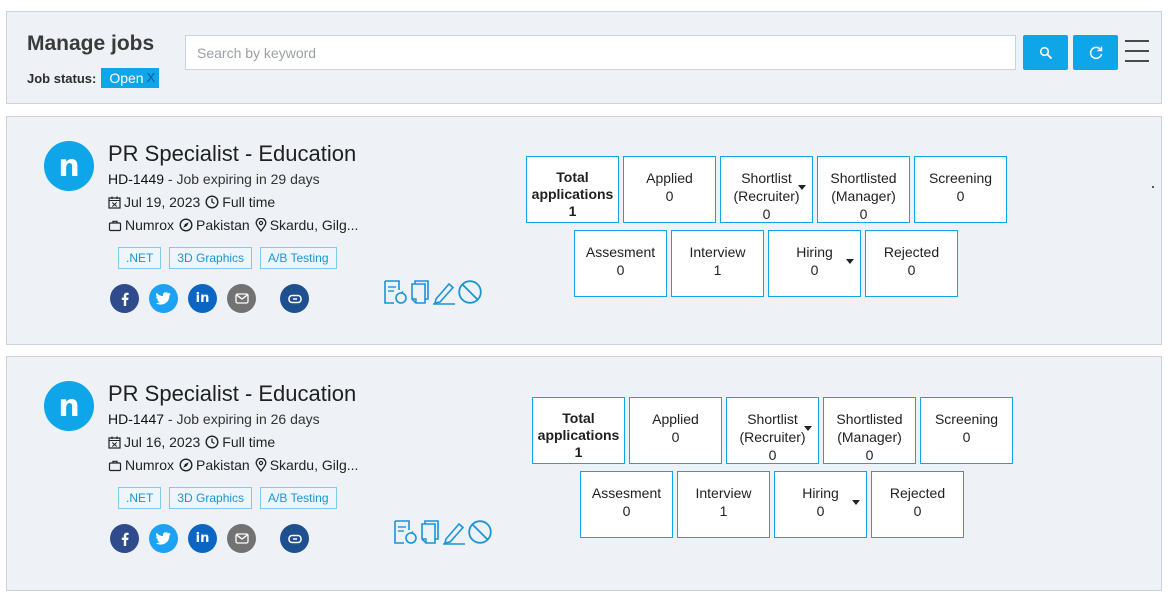 The image size is (1170, 600). What do you see at coordinates (211, 258) in the screenshot?
I see `skill-tag: 3D Graphics` at bounding box center [211, 258].